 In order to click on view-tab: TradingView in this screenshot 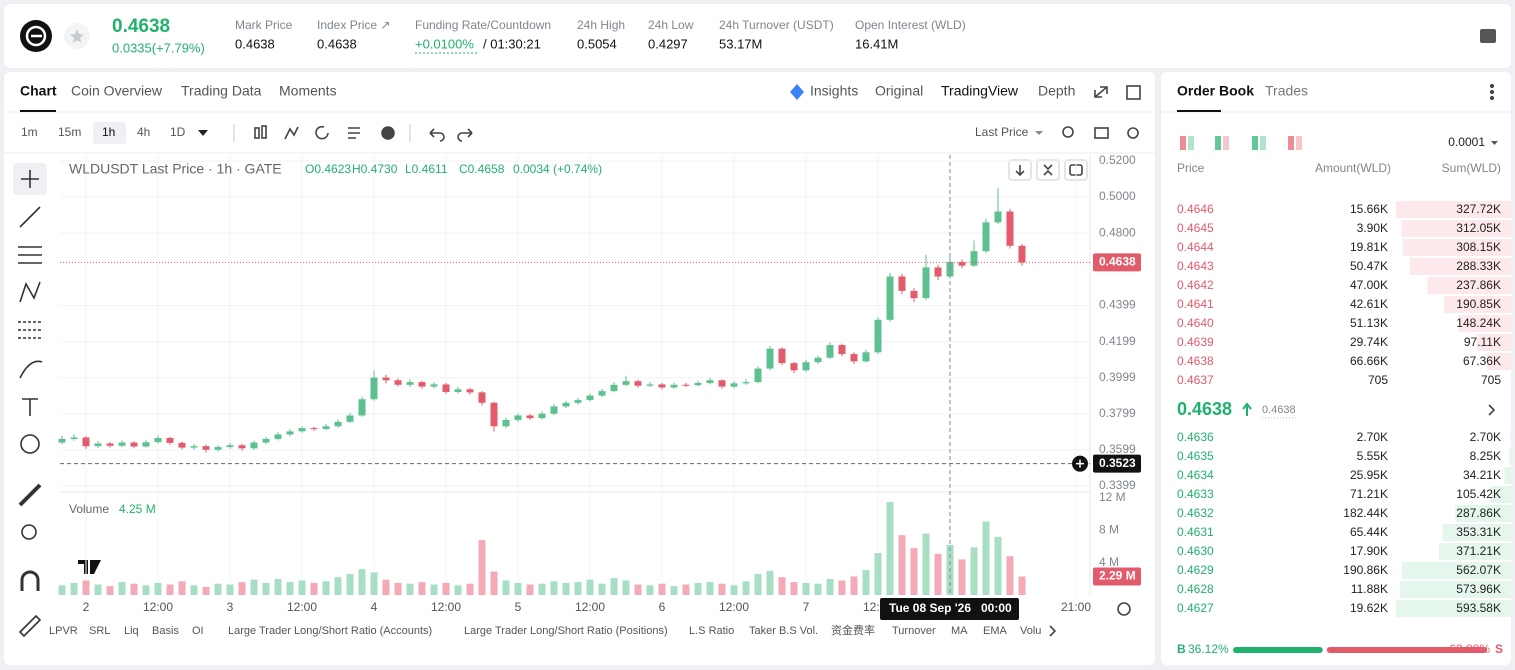, I will do `click(980, 91)`.